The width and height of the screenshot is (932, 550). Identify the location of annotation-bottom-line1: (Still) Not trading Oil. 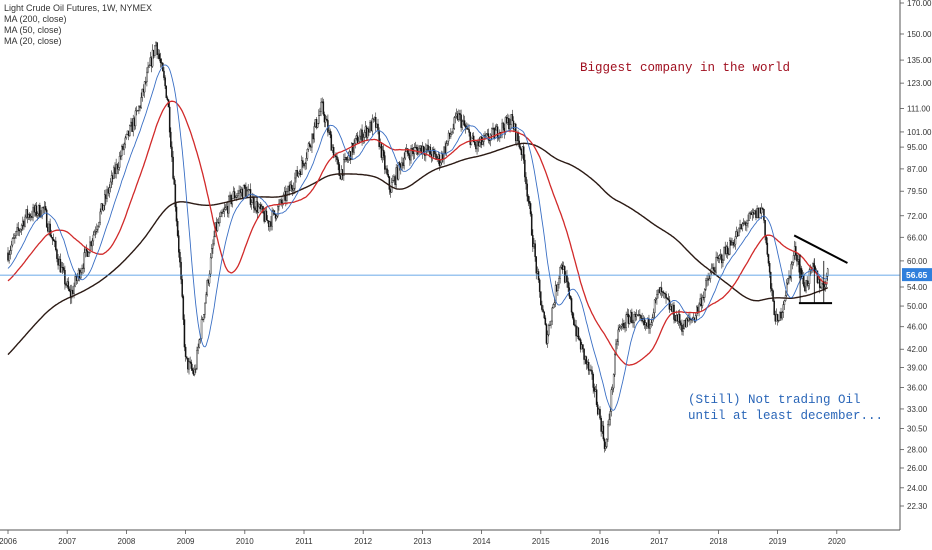
(774, 400).